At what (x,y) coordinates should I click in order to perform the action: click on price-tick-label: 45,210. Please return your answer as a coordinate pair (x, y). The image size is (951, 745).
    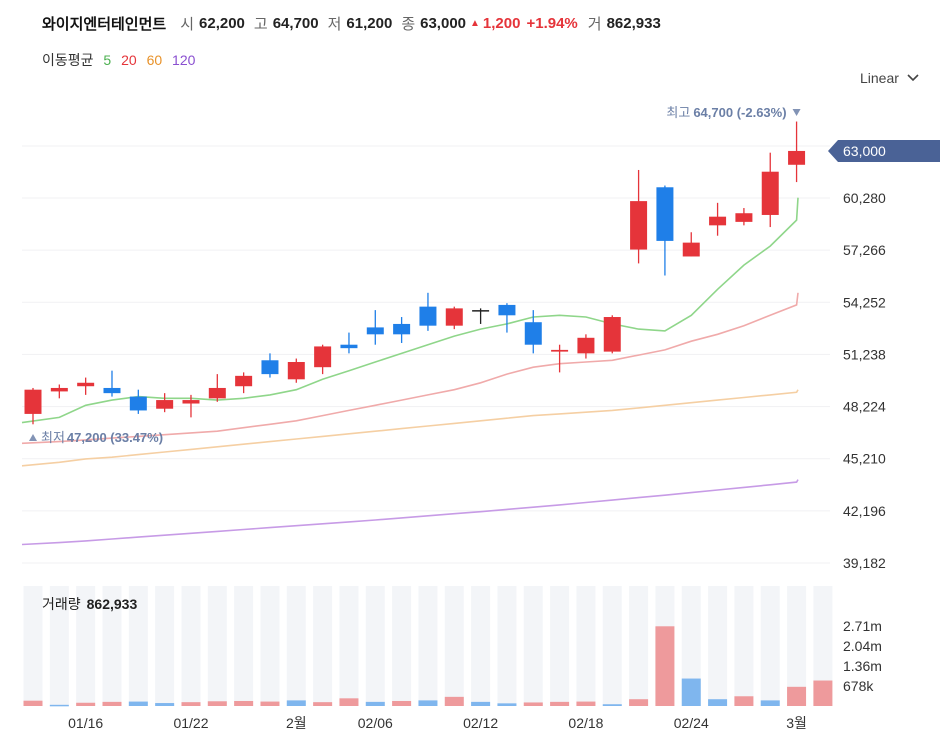
    Looking at the image, I should click on (864, 459).